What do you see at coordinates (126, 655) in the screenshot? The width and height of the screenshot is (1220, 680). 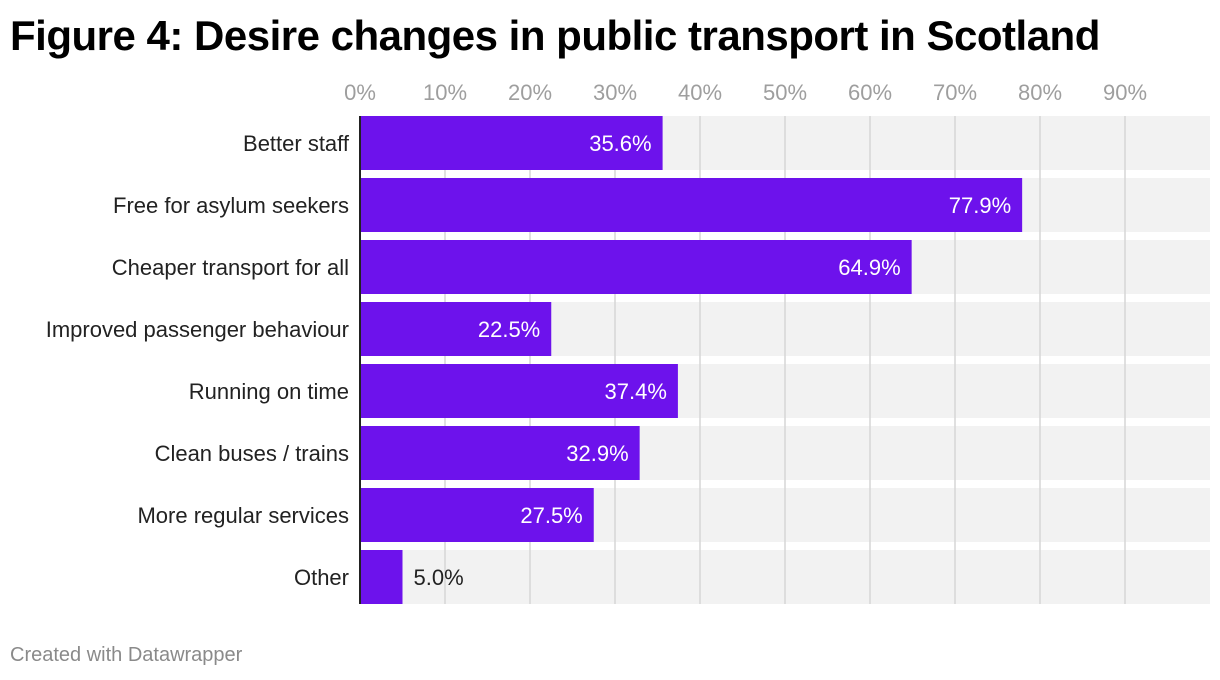 I see `credit-footer: Created with Datawrapper` at bounding box center [126, 655].